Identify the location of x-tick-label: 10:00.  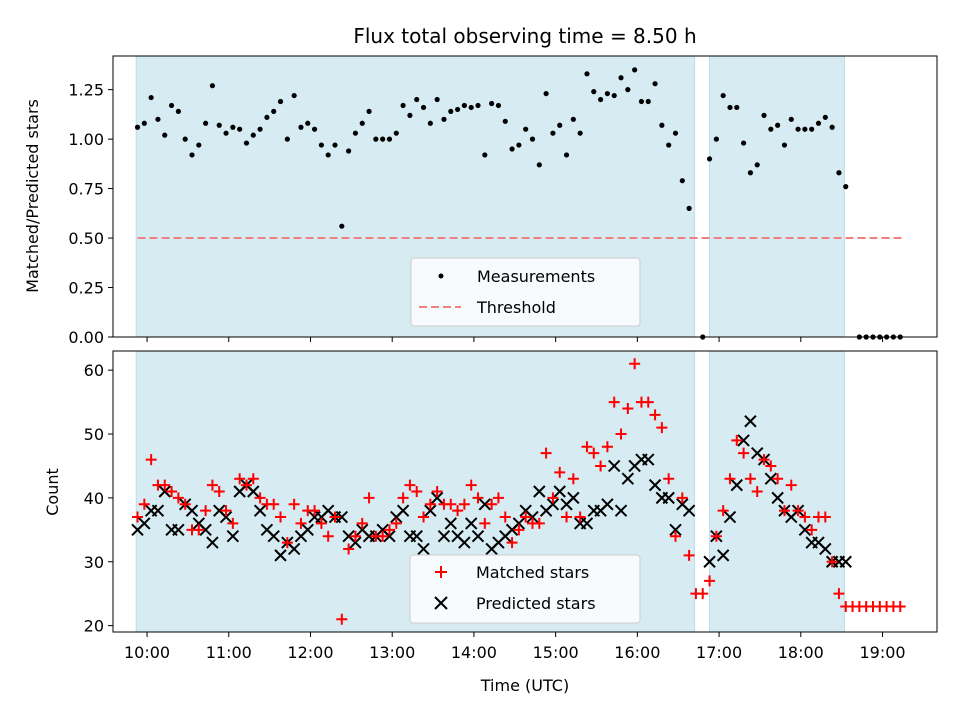
(147, 652).